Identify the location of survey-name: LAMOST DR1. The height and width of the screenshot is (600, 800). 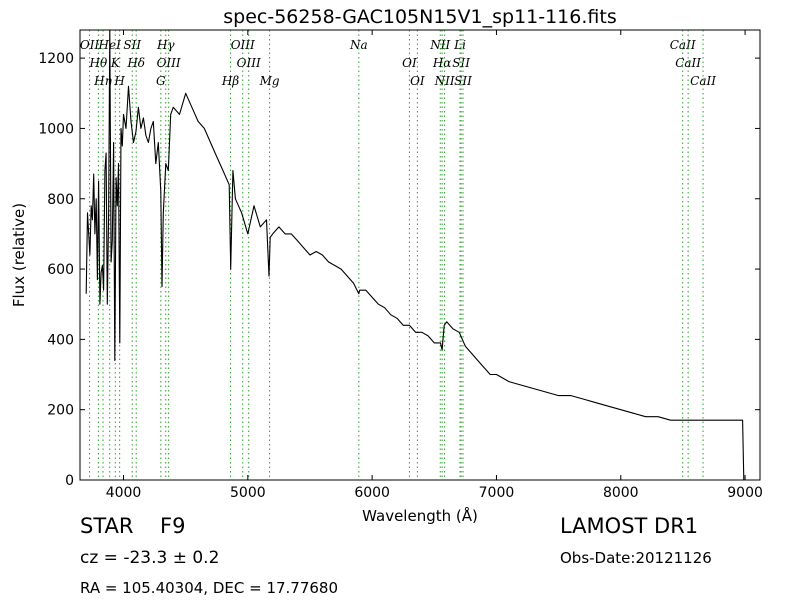
(629, 526).